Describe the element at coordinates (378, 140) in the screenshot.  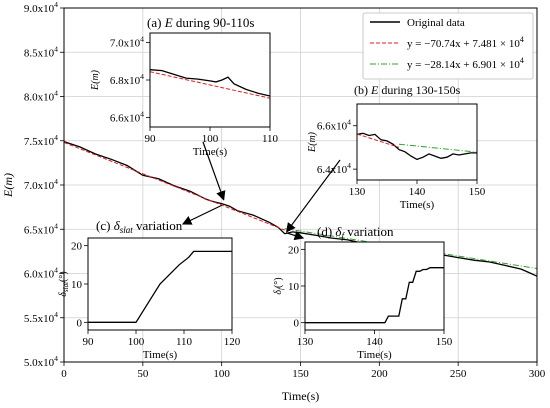
I see `inset_b-series-1-line` at that location.